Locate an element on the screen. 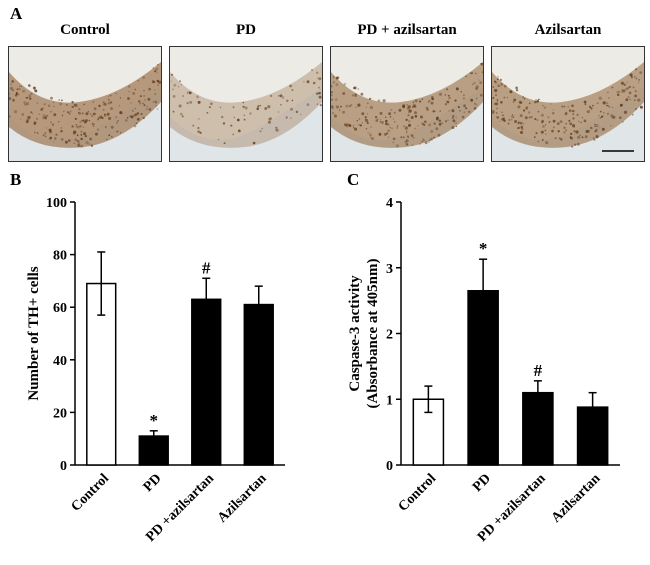 The image size is (650, 565). category-label: Azilsartan is located at coordinates (242, 498).